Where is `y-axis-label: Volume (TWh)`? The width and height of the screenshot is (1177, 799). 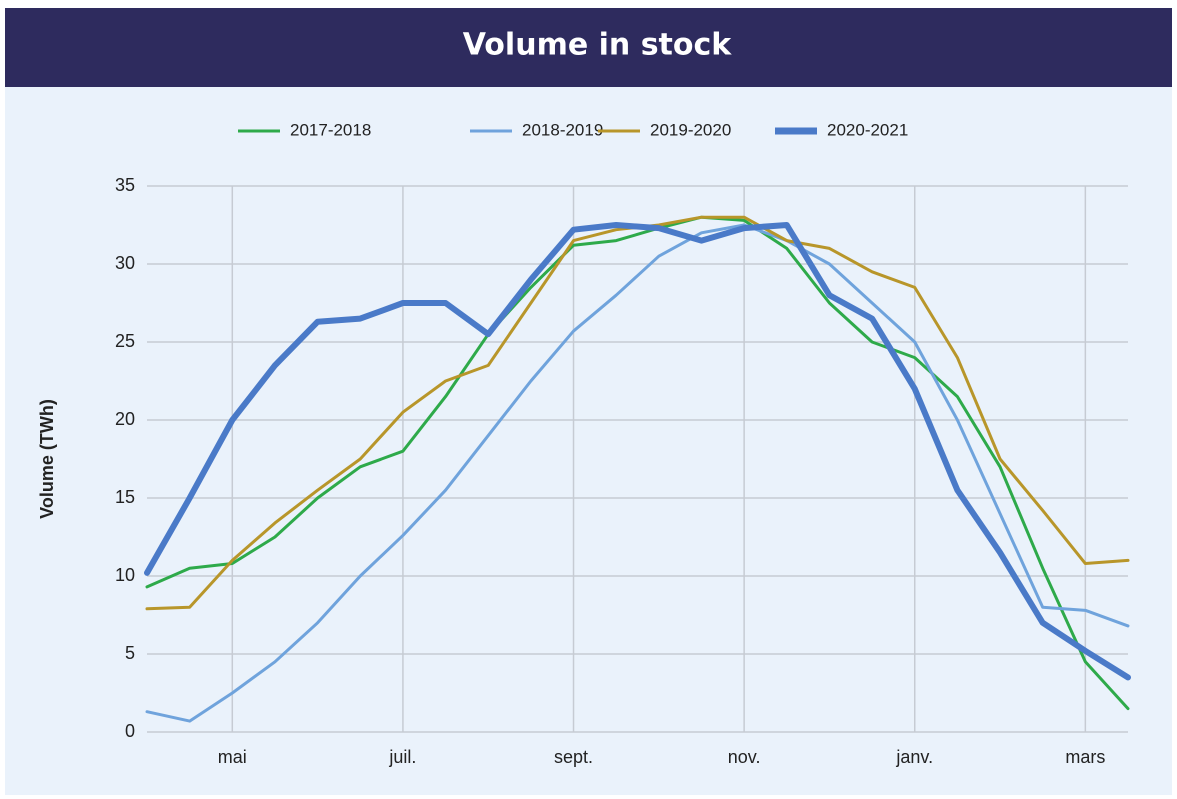
y-axis-label: Volume (TWh) is located at coordinates (47, 459).